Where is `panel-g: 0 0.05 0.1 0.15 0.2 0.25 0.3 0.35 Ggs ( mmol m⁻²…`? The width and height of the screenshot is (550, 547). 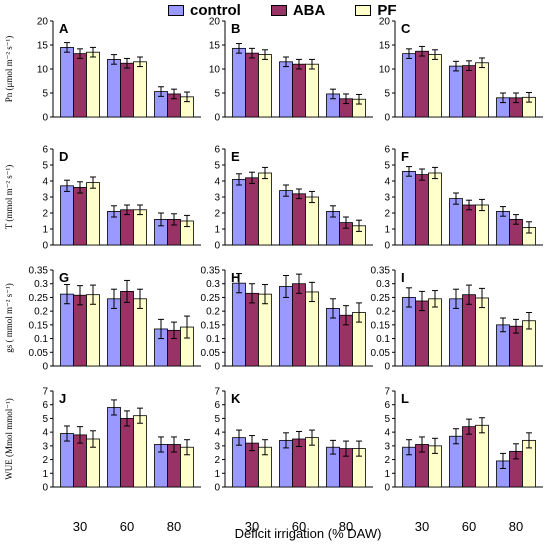 panel-g: 0 0.05 0.1 0.15 0.2 0.25 0.3 0.35 Ggs ( mmol m⁻²… is located at coordinates (102, 319).